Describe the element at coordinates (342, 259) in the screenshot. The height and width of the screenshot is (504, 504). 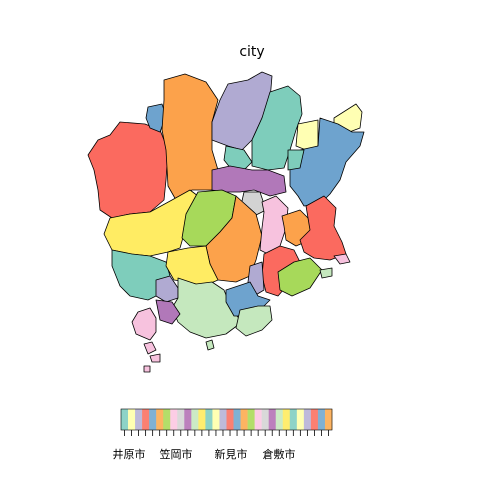
I see `island-e` at that location.